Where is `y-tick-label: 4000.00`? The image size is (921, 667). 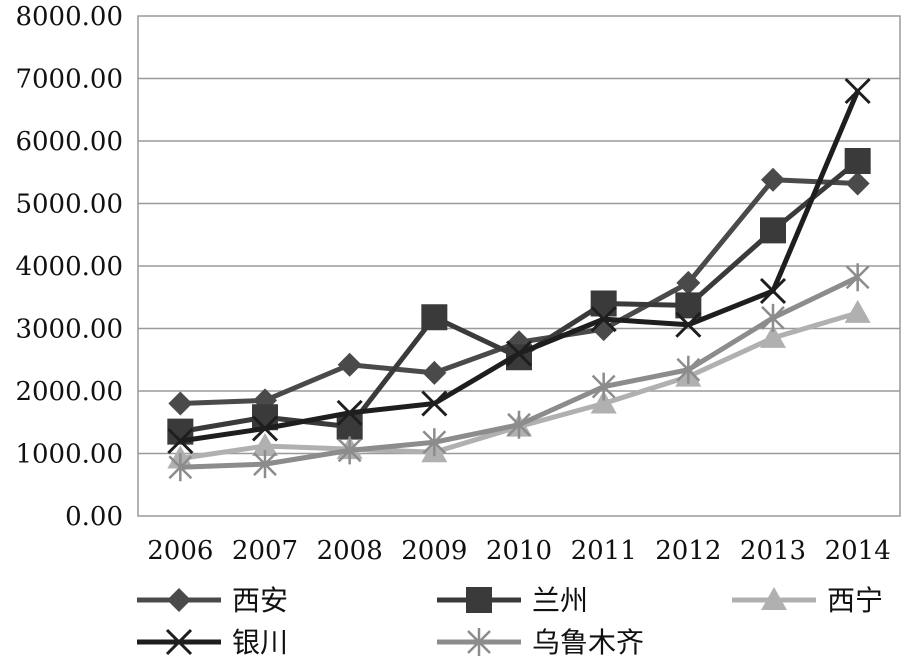
y-tick-label: 4000.00 is located at coordinates (69, 267).